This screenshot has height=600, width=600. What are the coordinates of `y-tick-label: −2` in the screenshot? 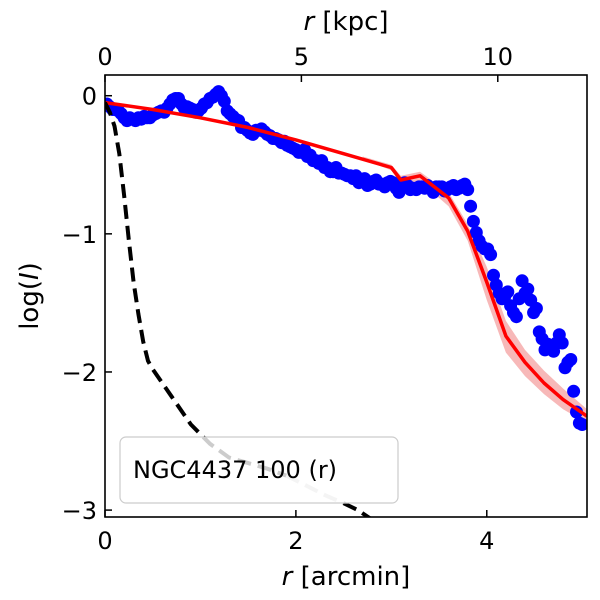 It's located at (79, 373).